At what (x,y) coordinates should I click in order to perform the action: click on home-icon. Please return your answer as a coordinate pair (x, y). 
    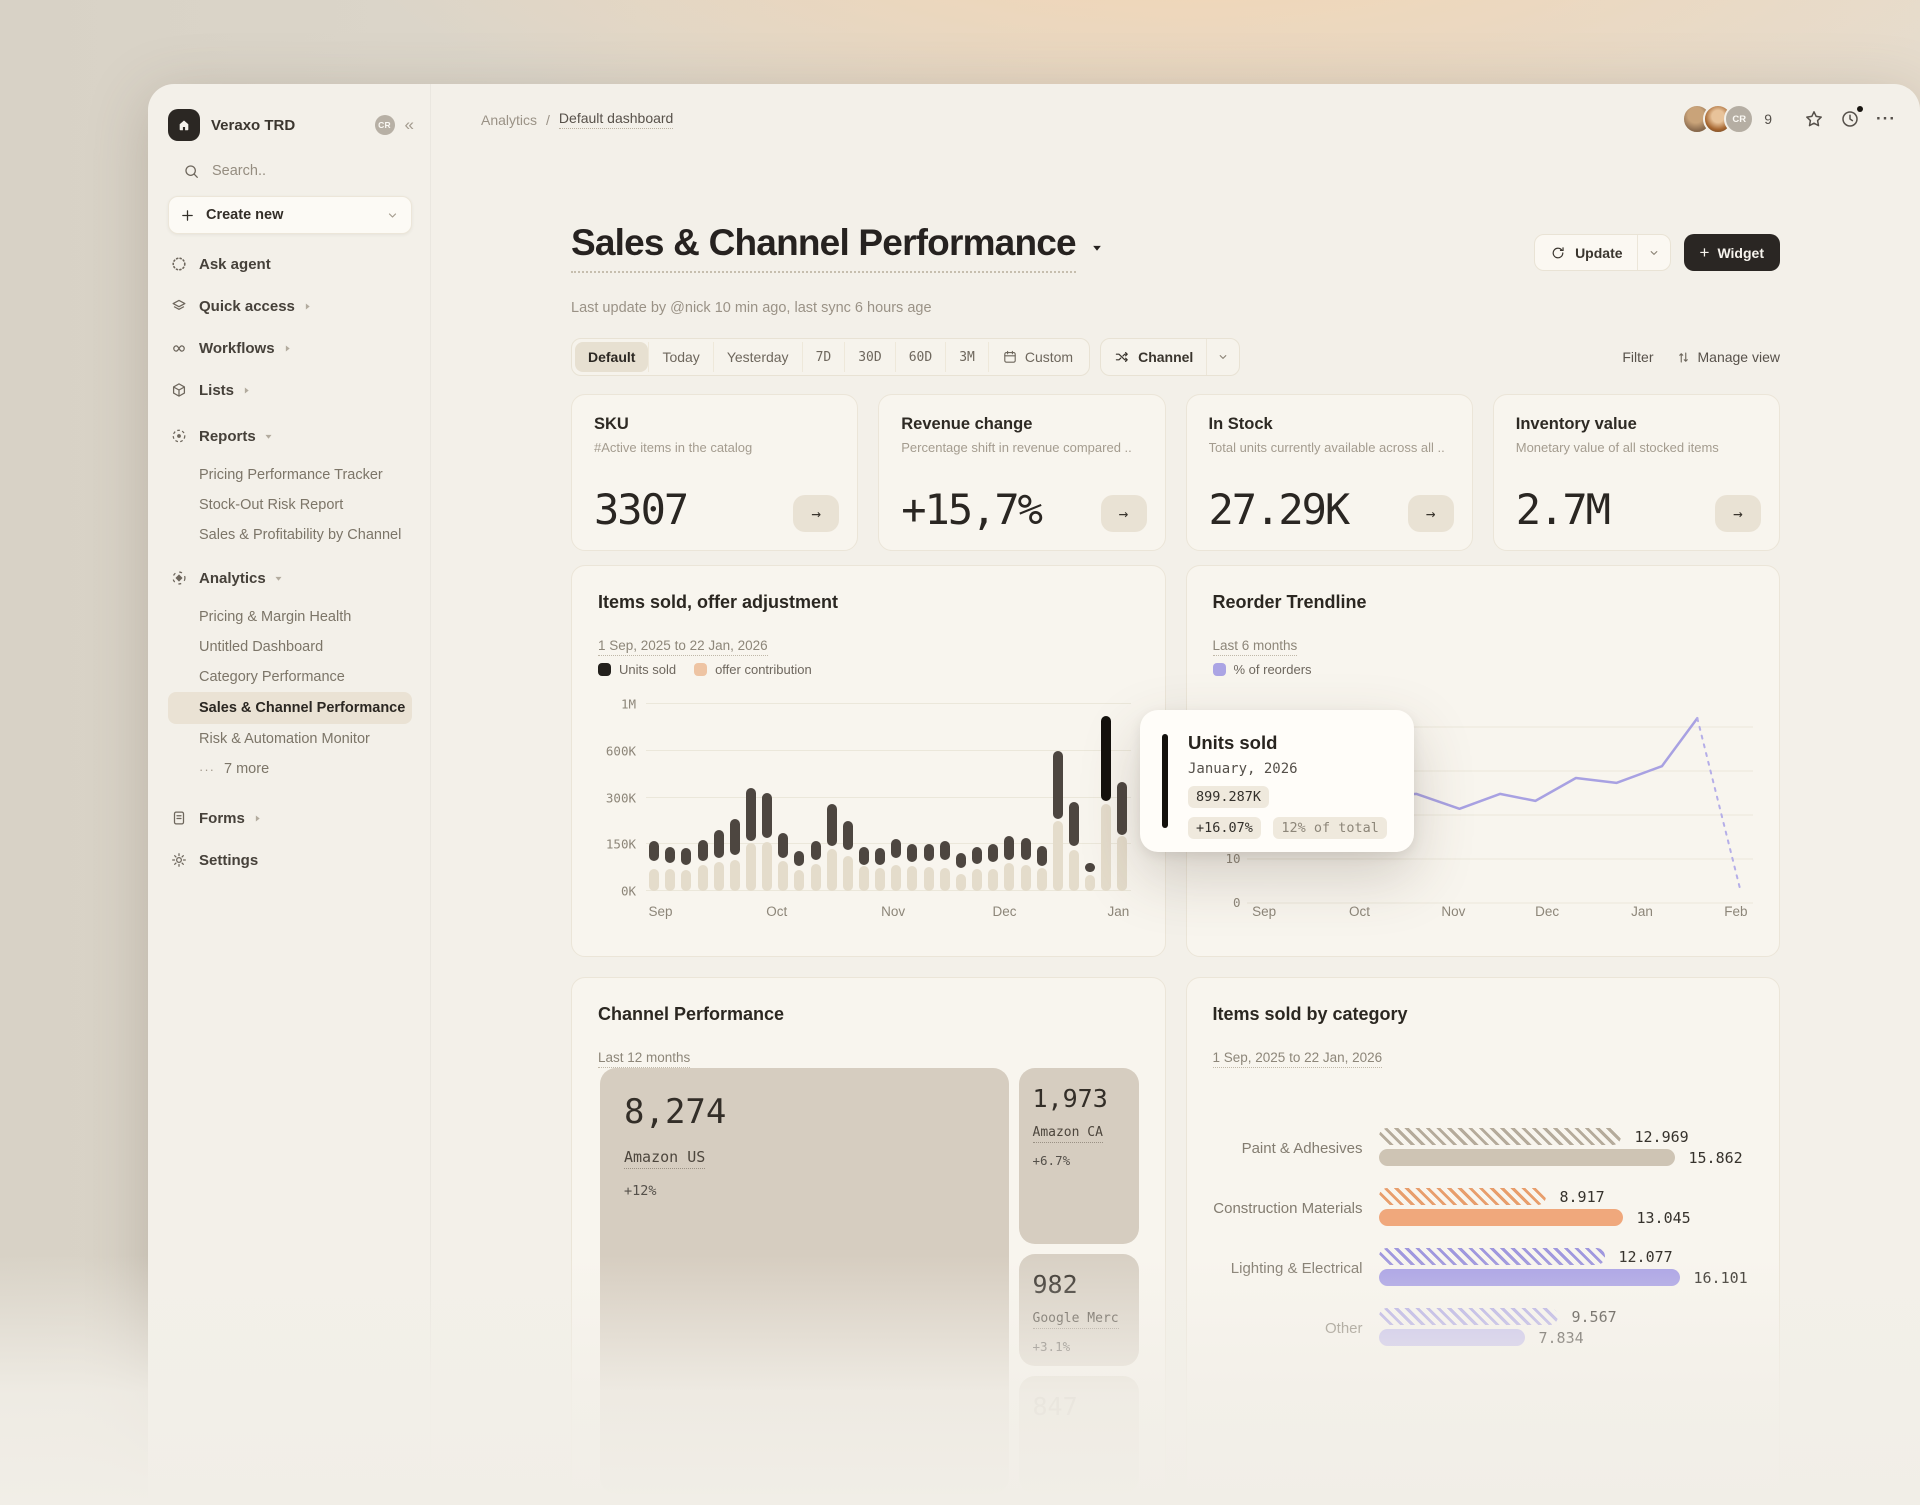
    Looking at the image, I should click on (184, 125).